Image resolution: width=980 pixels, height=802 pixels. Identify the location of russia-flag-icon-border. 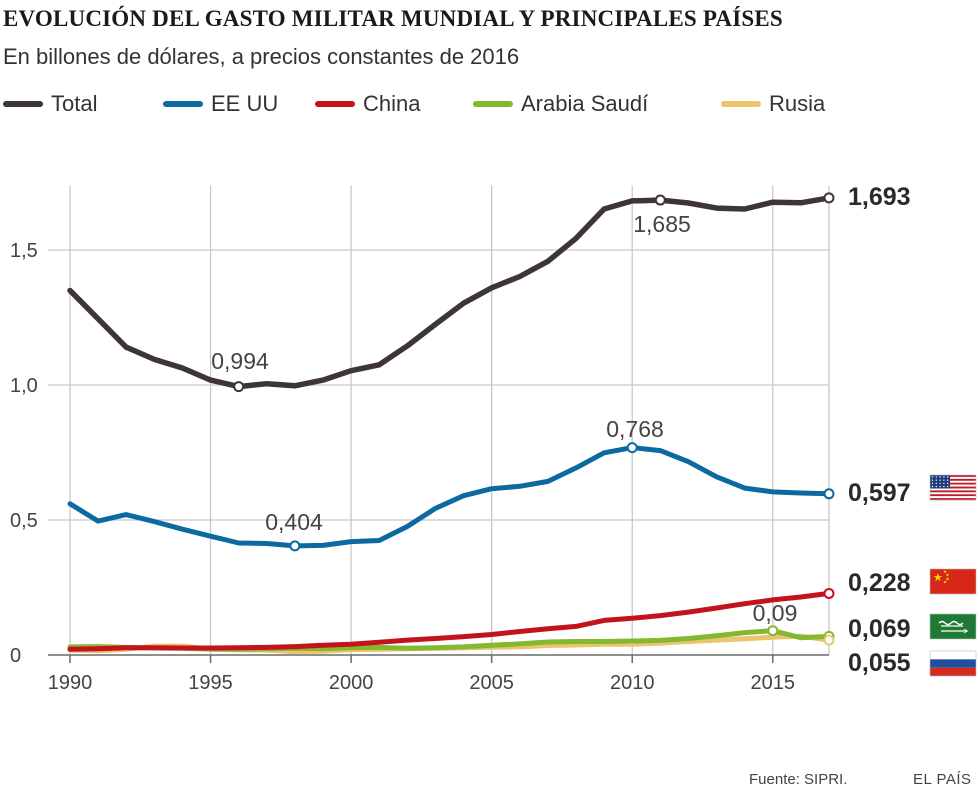
(953, 663).